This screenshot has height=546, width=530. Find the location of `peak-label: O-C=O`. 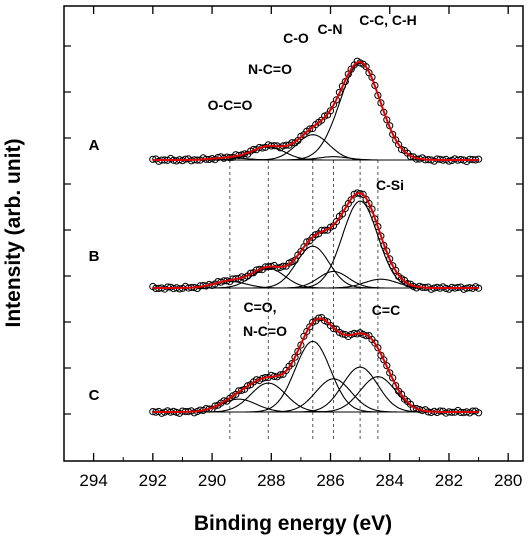

peak-label: O-C=O is located at coordinates (230, 105).